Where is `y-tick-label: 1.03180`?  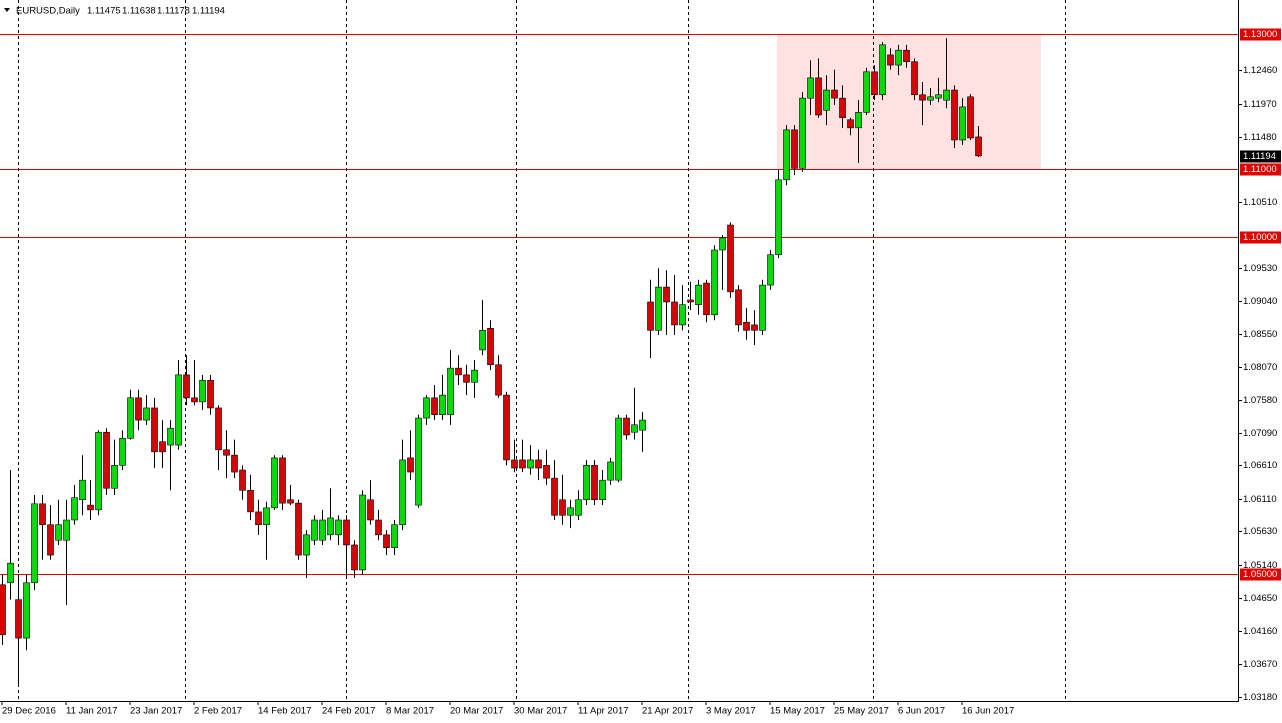
y-tick-label: 1.03180 is located at coordinates (1260, 697).